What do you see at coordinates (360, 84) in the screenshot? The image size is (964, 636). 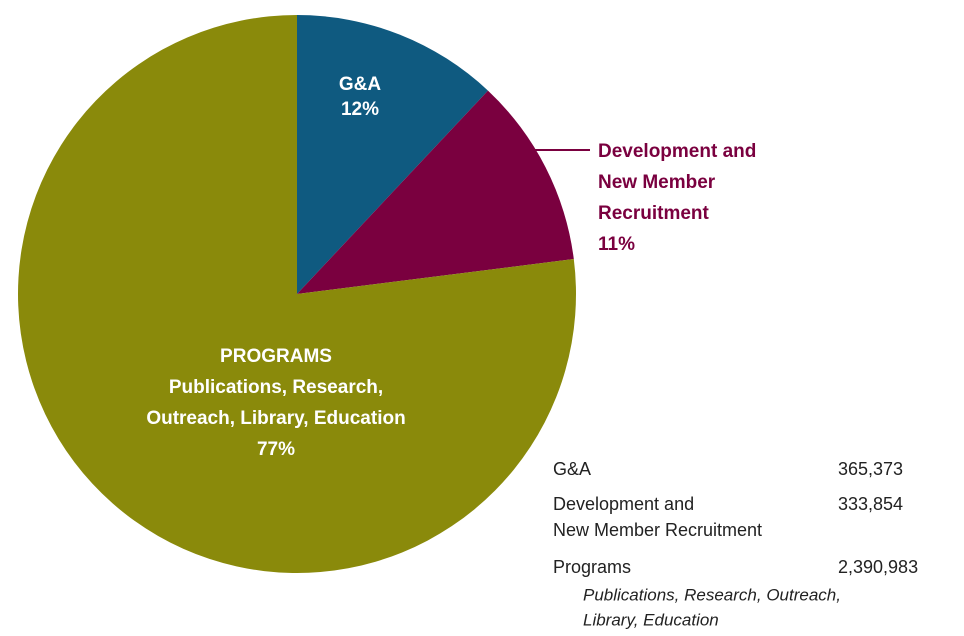 I see `slice-label: G&A` at bounding box center [360, 84].